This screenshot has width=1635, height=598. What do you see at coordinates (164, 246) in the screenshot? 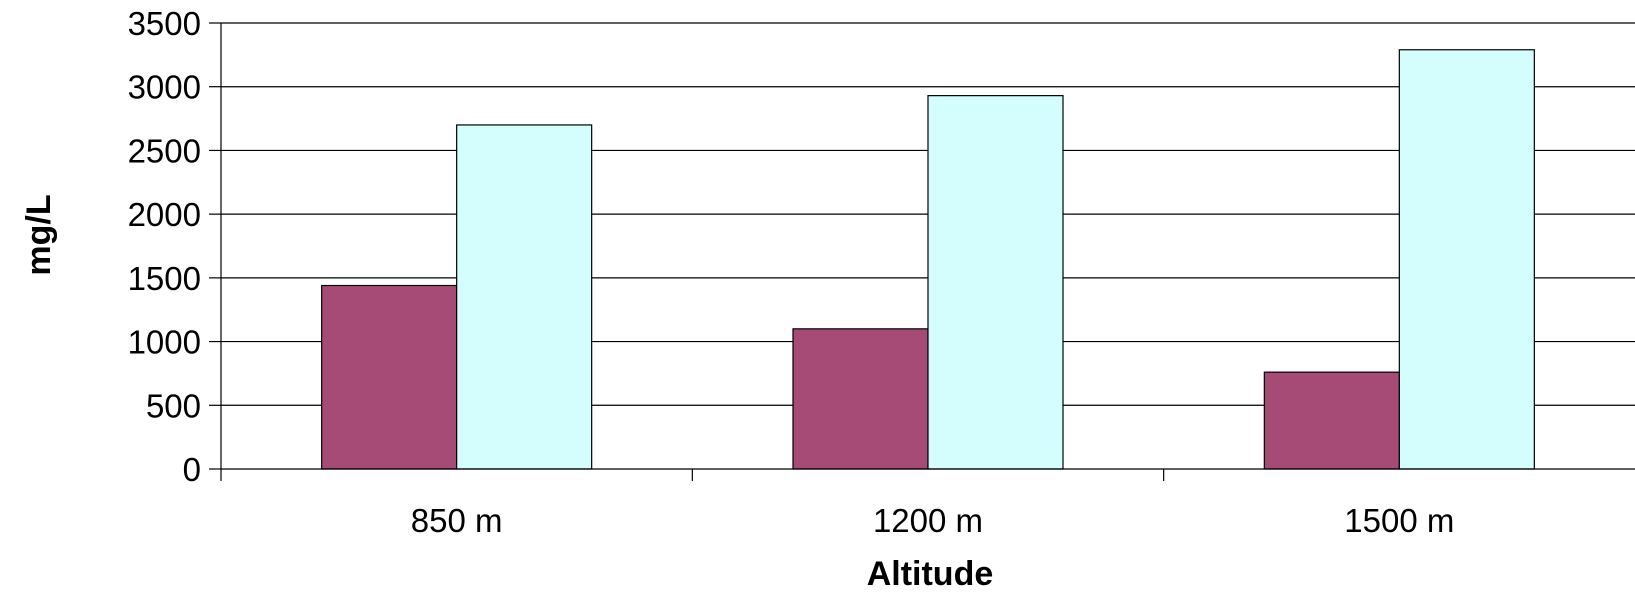
I see `y-tick-labels: 0 500 1000 1500 2000 2500 3000 3500` at bounding box center [164, 246].